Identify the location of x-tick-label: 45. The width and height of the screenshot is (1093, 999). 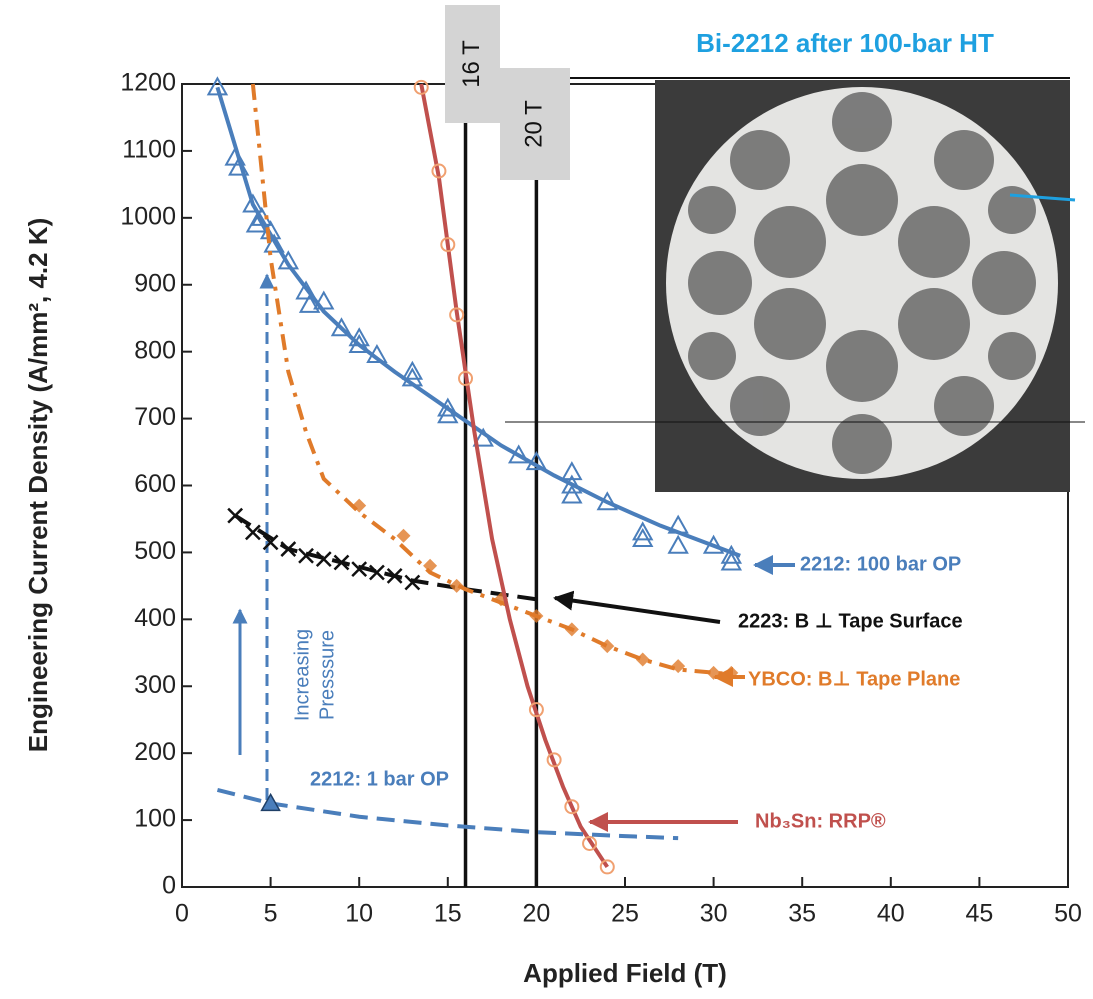
(979, 914).